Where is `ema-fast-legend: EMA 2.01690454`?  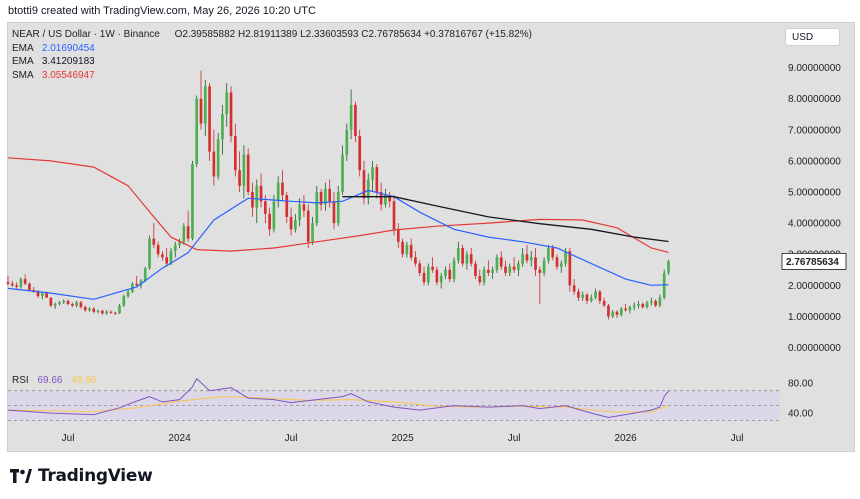
ema-fast-legend: EMA 2.01690454 is located at coordinates (272, 49).